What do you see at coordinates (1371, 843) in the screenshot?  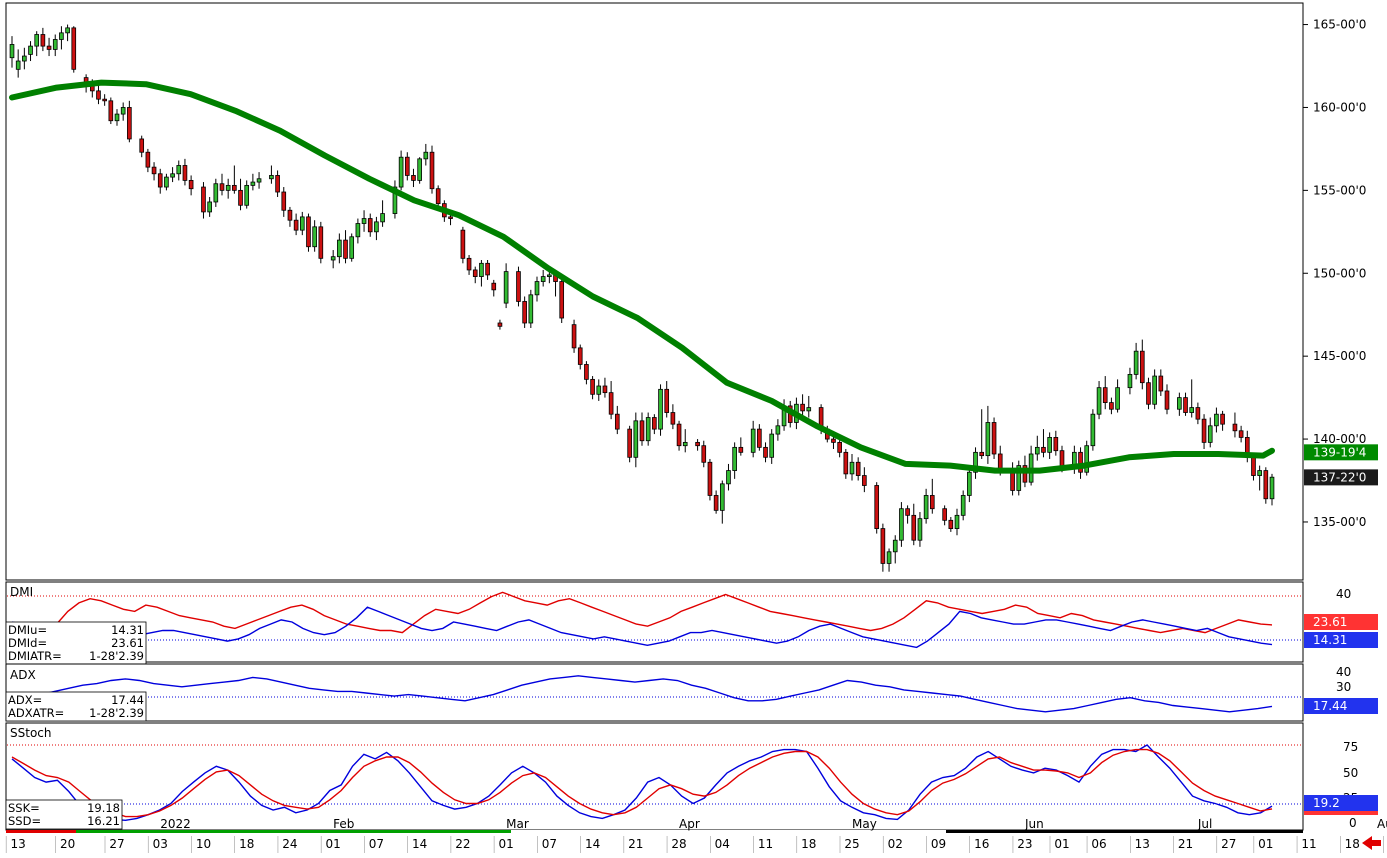 I see `scroll-right-arrow-icon` at bounding box center [1371, 843].